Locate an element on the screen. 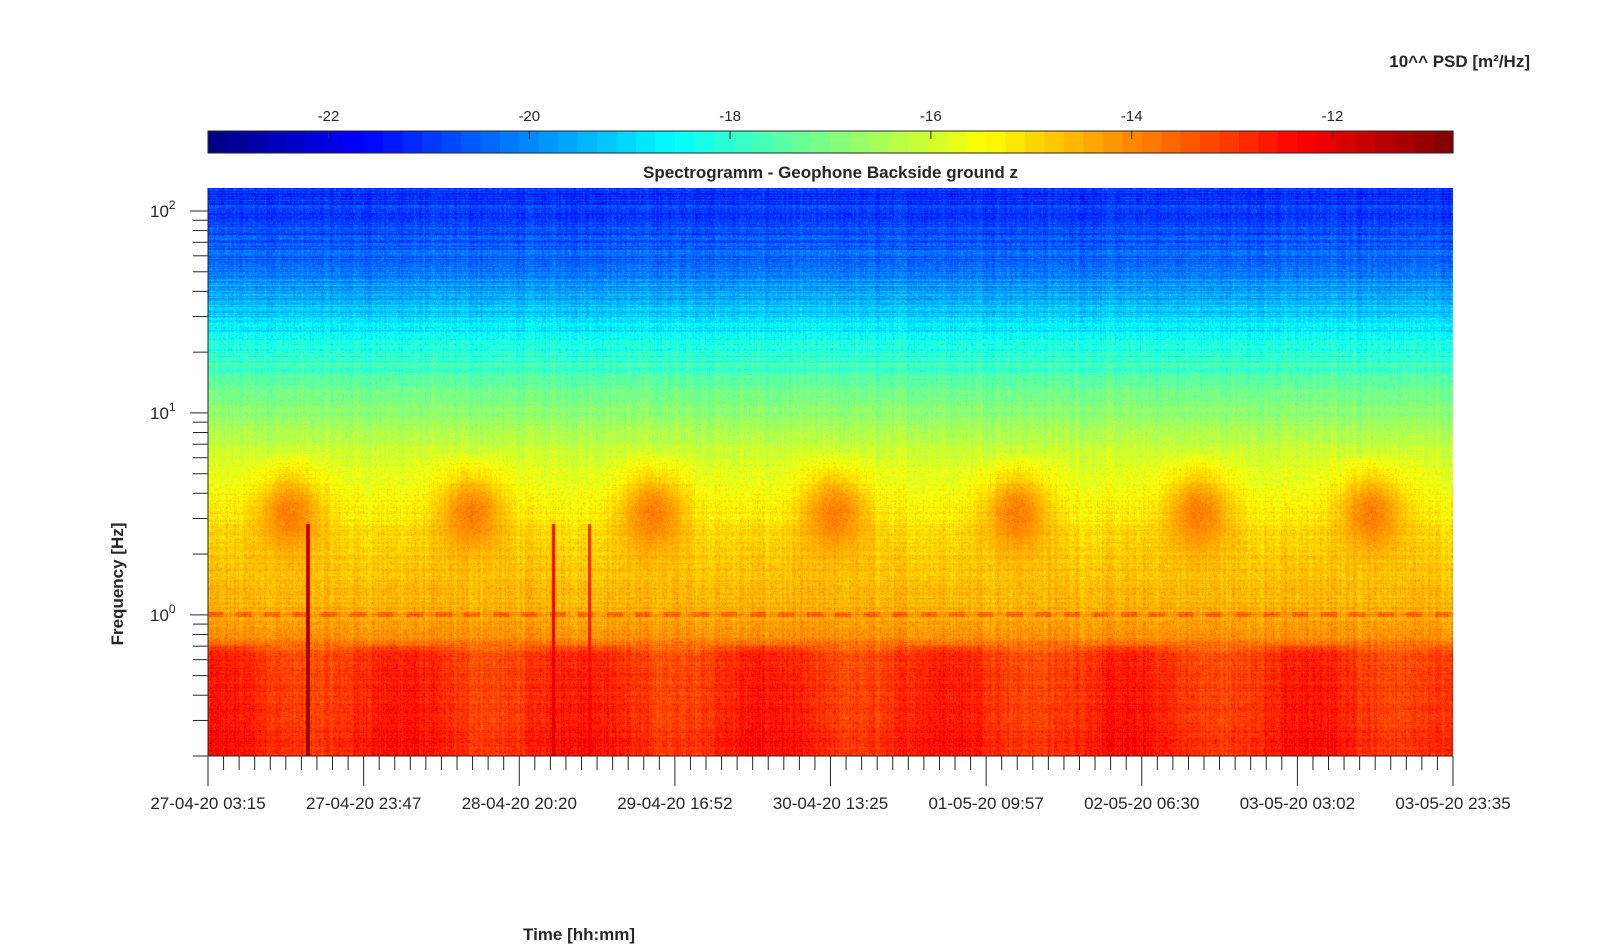 The height and width of the screenshot is (945, 1600). colorbar-tick-label: -12 is located at coordinates (1333, 116).